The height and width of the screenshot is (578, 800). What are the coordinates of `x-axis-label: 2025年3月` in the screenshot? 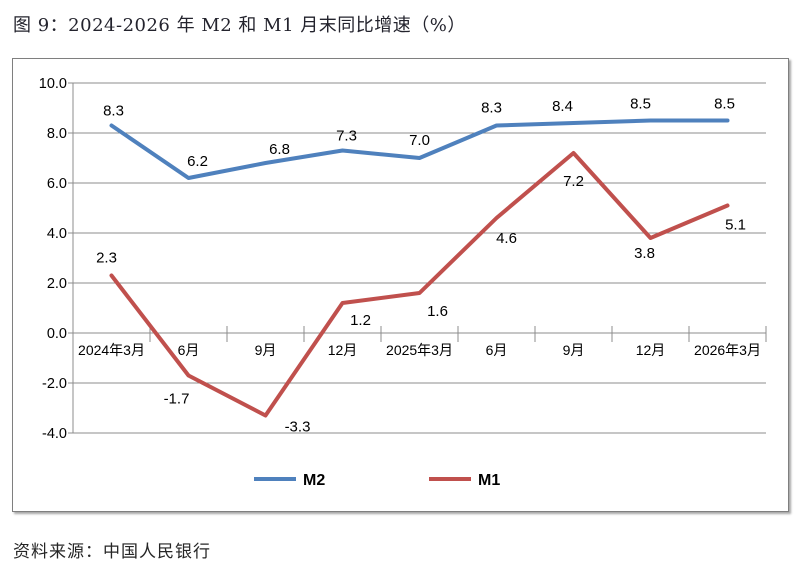 It's located at (419, 350).